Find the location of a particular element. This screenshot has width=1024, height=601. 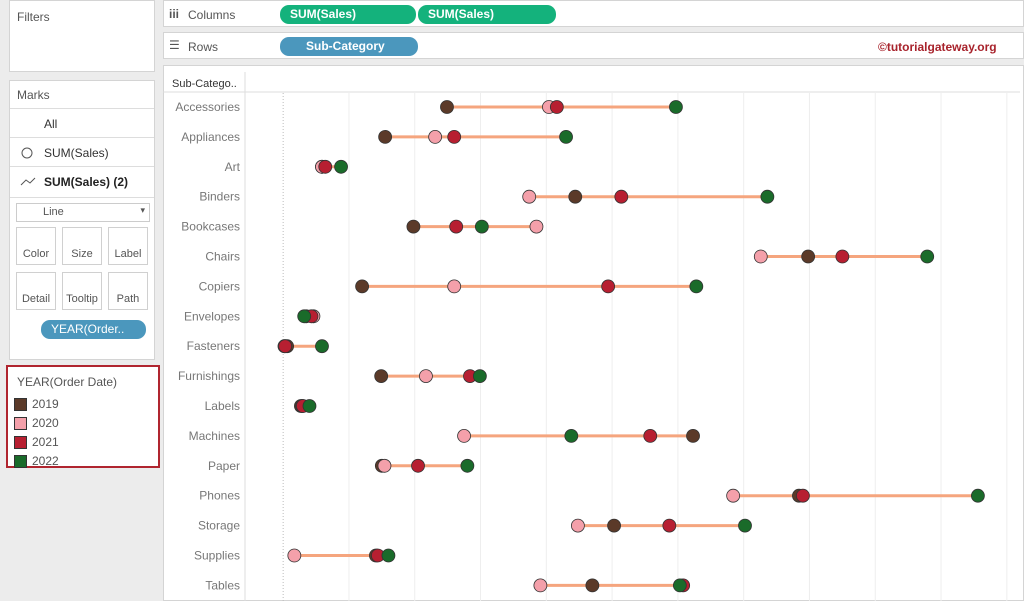

columns-label: Columns is located at coordinates (212, 15).